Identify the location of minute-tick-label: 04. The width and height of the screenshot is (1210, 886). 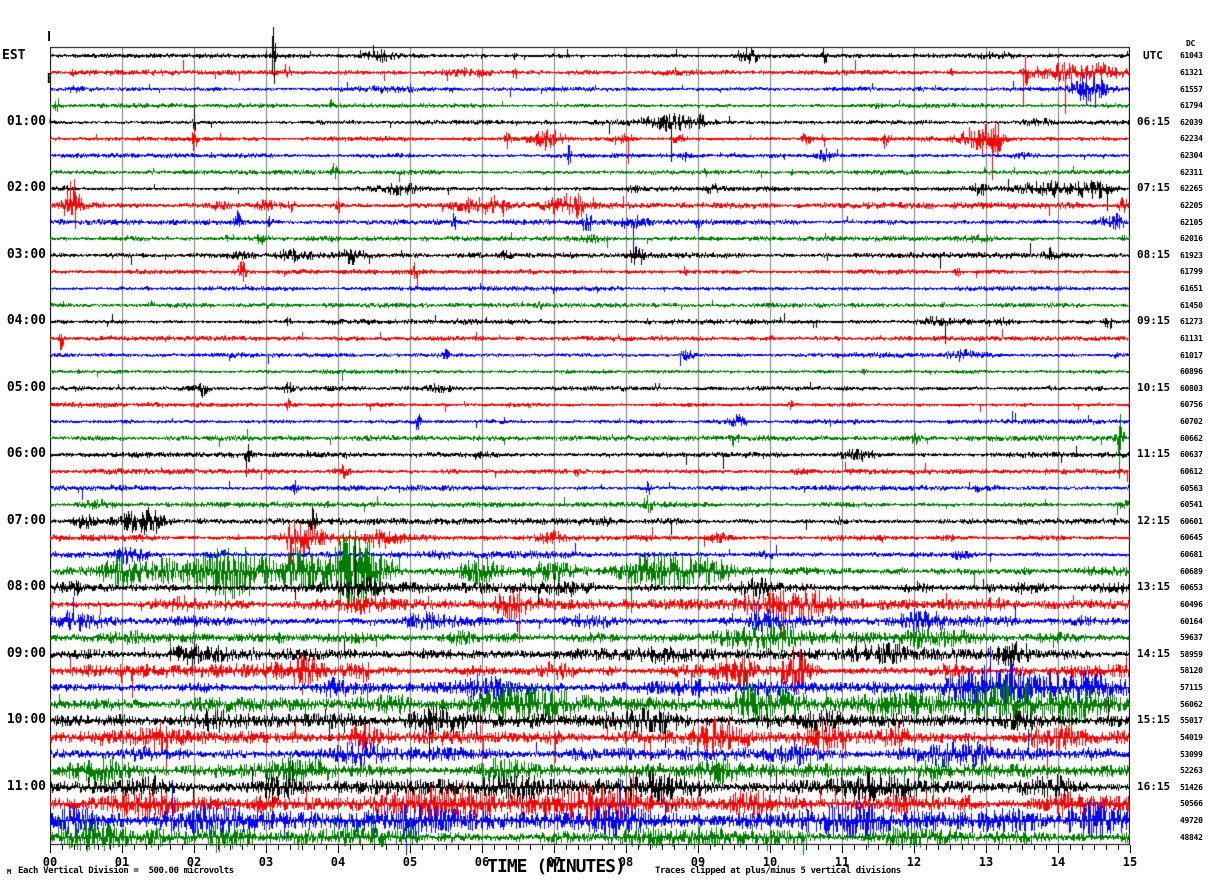
(338, 862).